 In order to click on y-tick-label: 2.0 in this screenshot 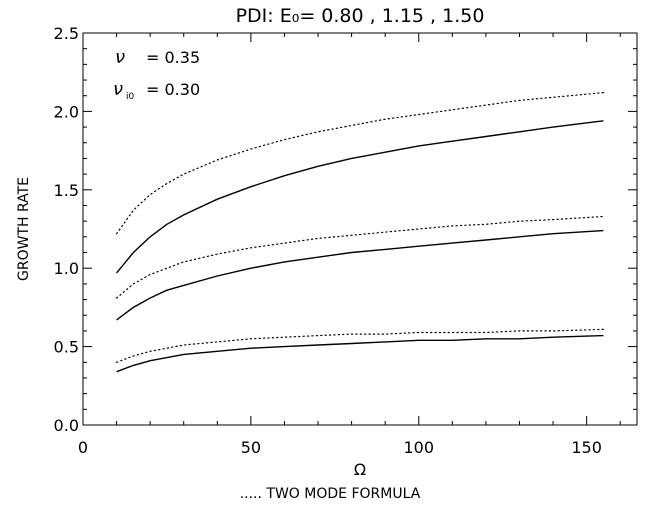, I will do `click(66, 111)`.